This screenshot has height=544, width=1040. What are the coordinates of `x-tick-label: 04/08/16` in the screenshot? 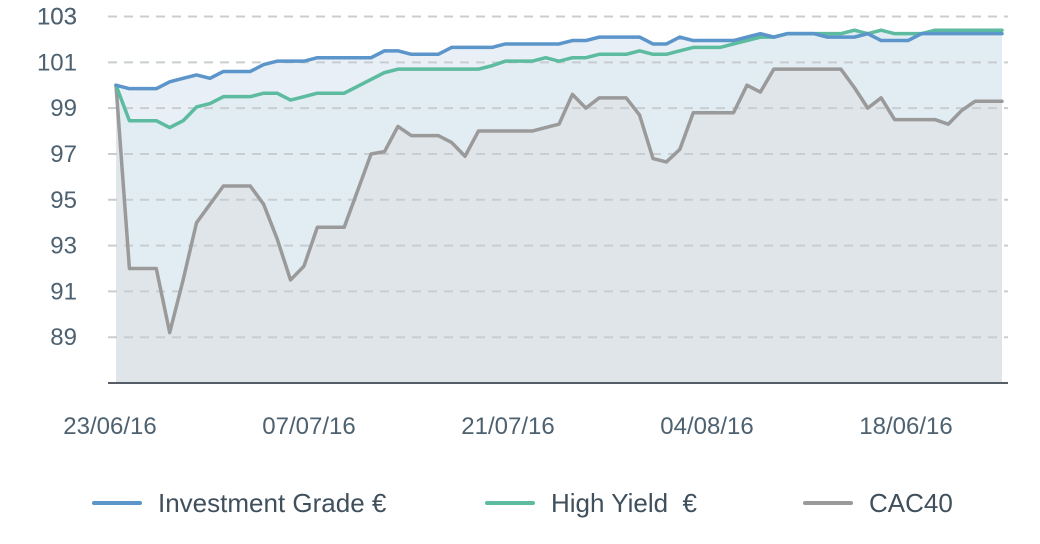 It's located at (706, 426).